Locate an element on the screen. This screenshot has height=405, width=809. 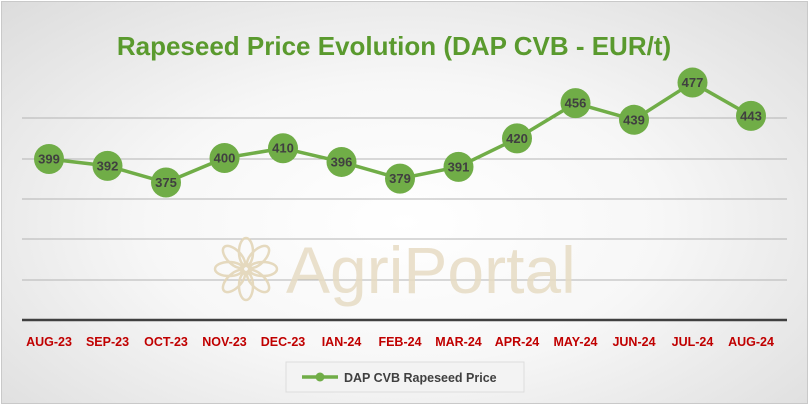
x-tick-may-24: MAY-24 is located at coordinates (575, 342).